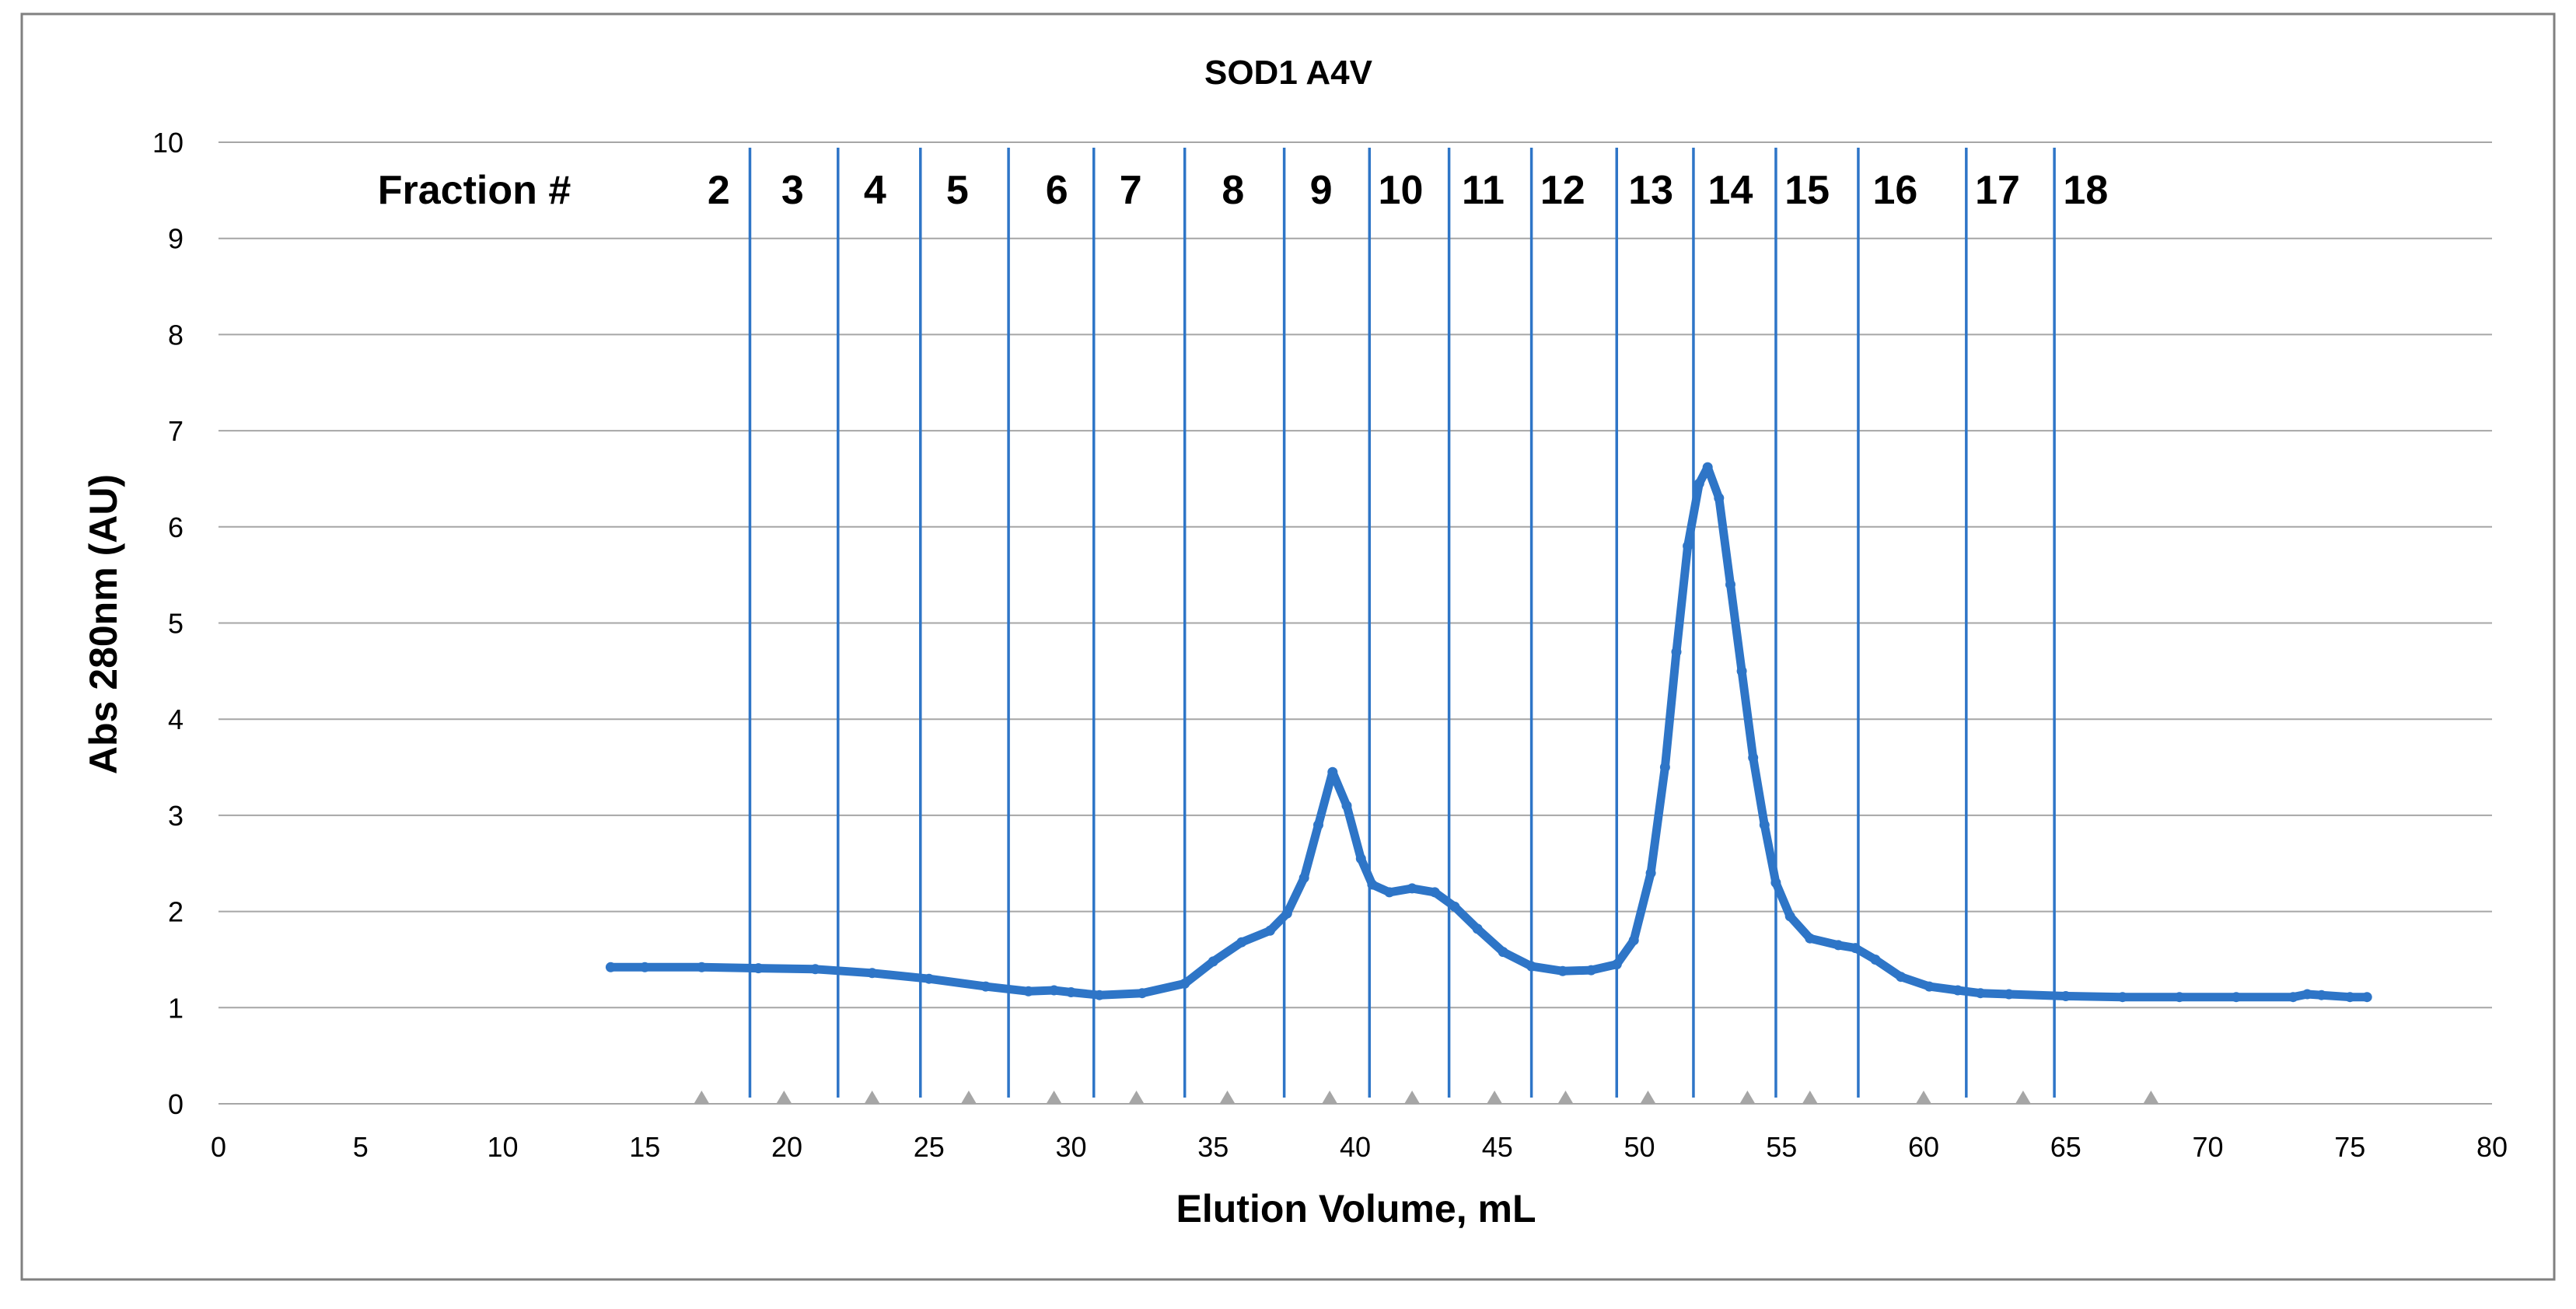 Image resolution: width=2576 pixels, height=1309 pixels. Describe the element at coordinates (929, 1147) in the screenshot. I see `x-tick-label-25: 25` at that location.